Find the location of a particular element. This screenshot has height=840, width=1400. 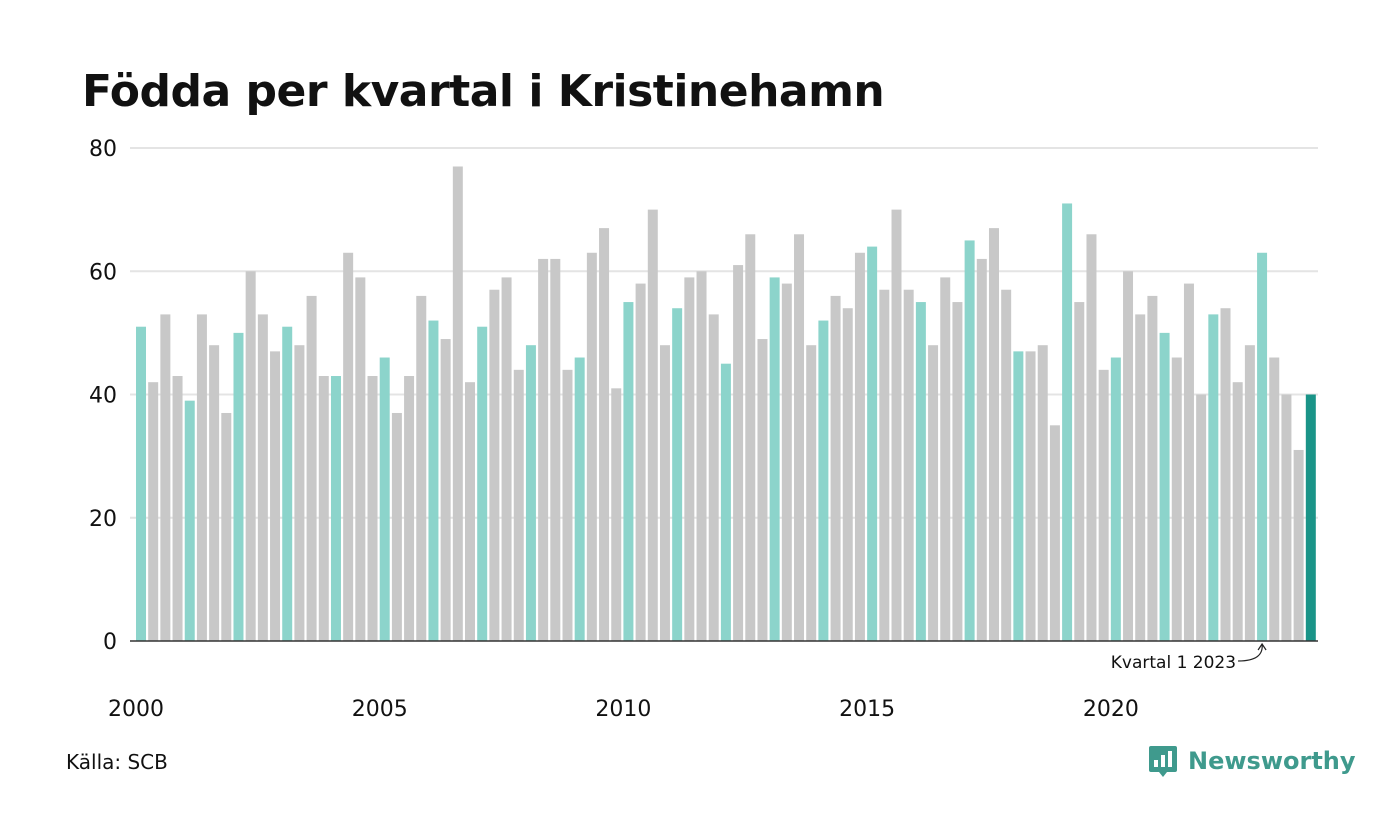

annotation: Kvartal 1 2023 is located at coordinates (1189, 657).